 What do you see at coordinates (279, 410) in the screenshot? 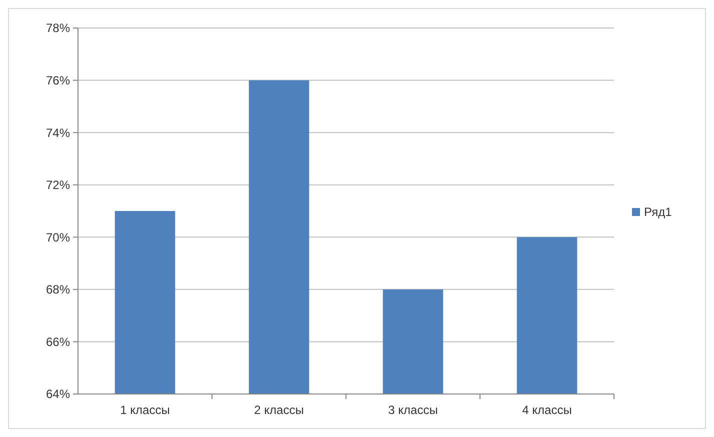
I see `x-tick-label: 2 классы` at bounding box center [279, 410].